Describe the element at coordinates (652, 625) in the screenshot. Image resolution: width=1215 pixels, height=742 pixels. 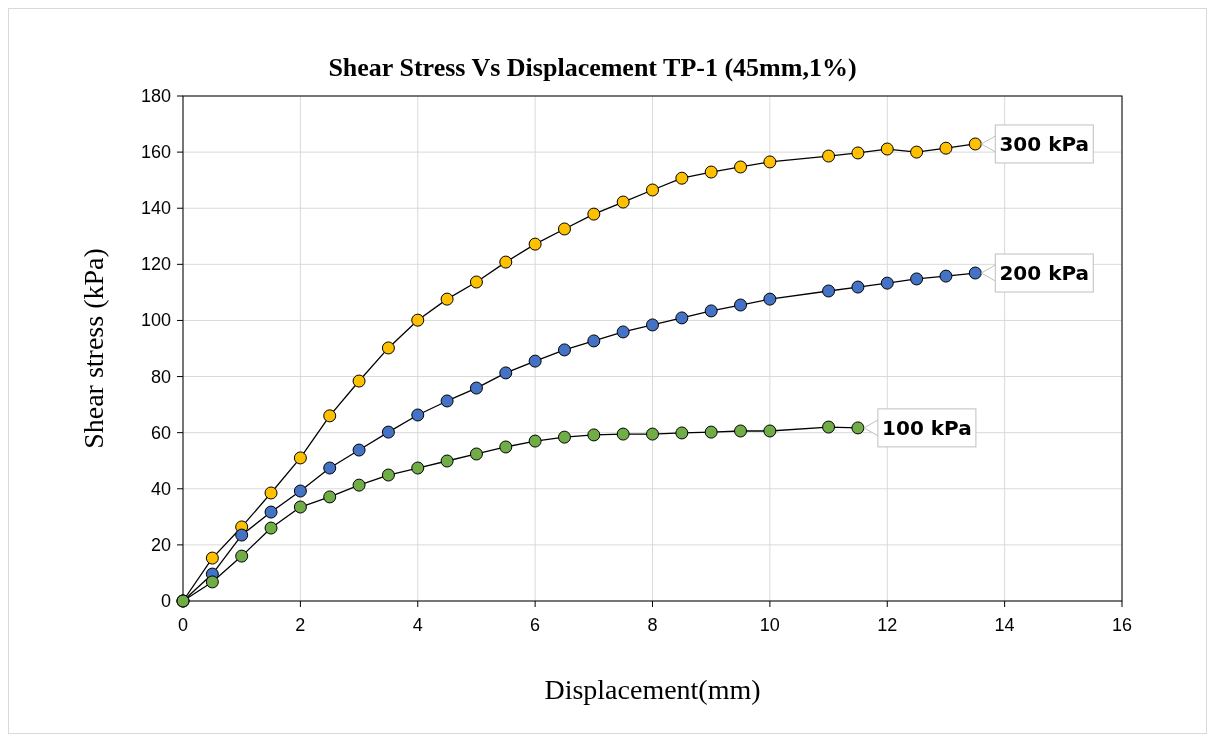
I see `x-tick-label: 8` at that location.